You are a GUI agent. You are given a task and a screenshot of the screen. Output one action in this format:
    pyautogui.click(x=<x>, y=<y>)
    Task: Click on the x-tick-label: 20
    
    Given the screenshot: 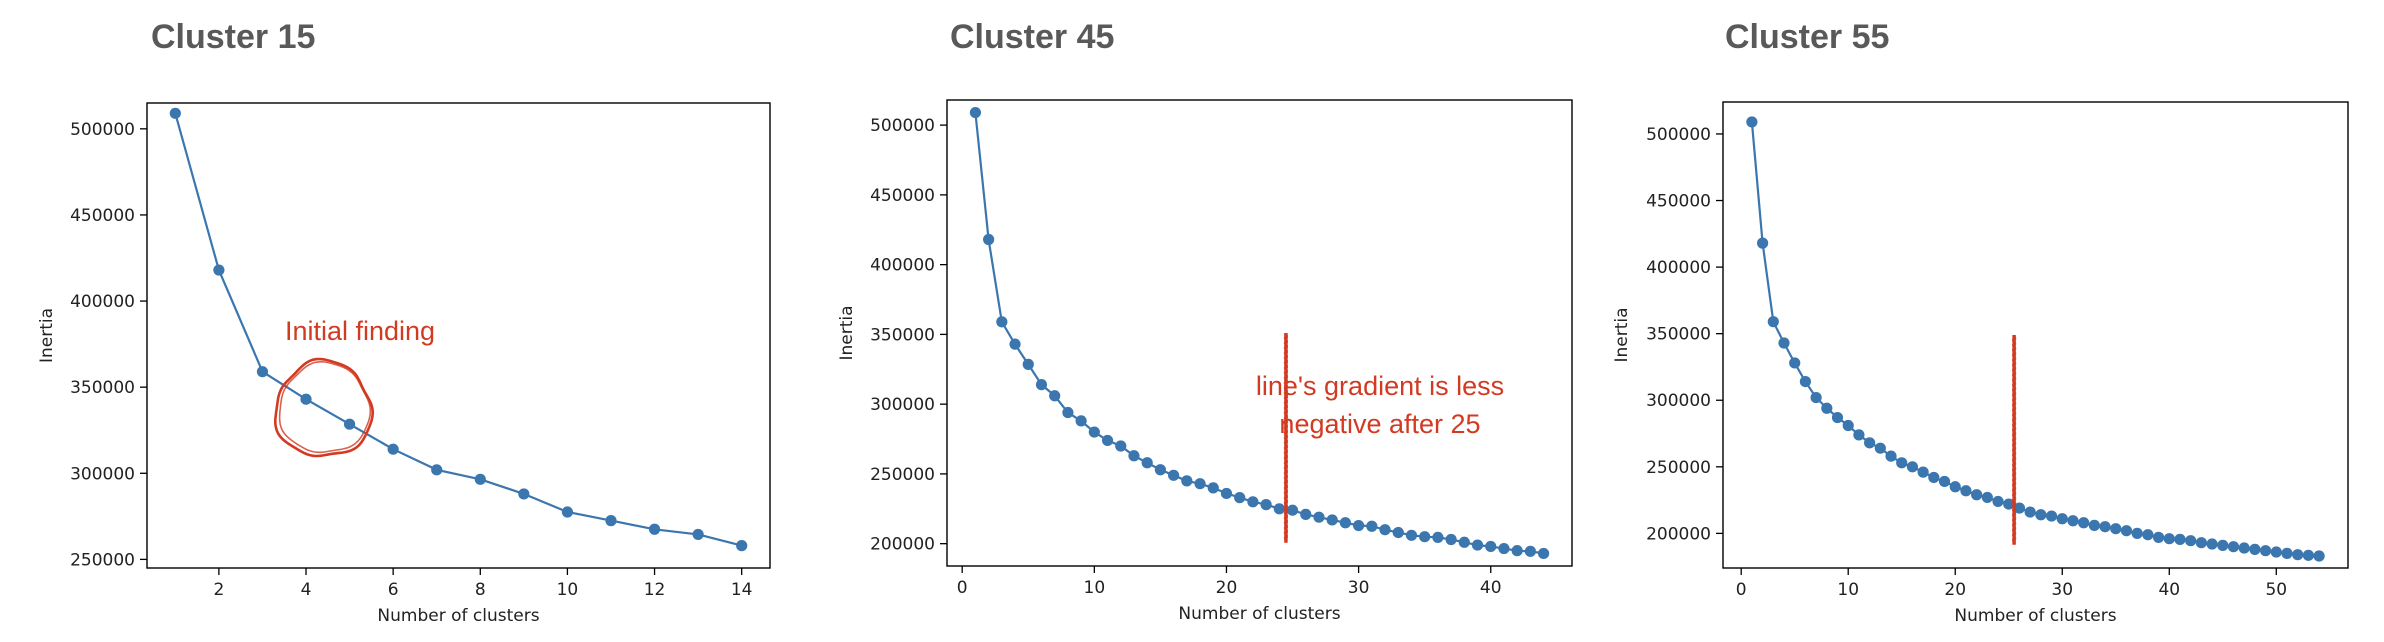 What is the action you would take?
    pyautogui.click(x=1955, y=590)
    